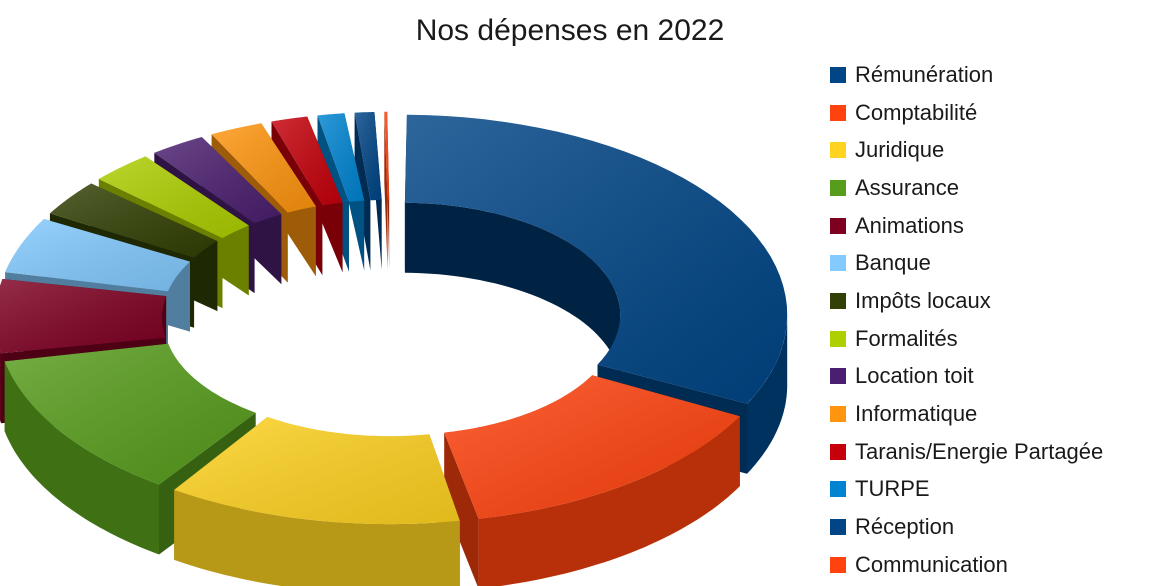 The image size is (1153, 586). Describe the element at coordinates (914, 376) in the screenshot. I see `legend-label: Location toit` at that location.